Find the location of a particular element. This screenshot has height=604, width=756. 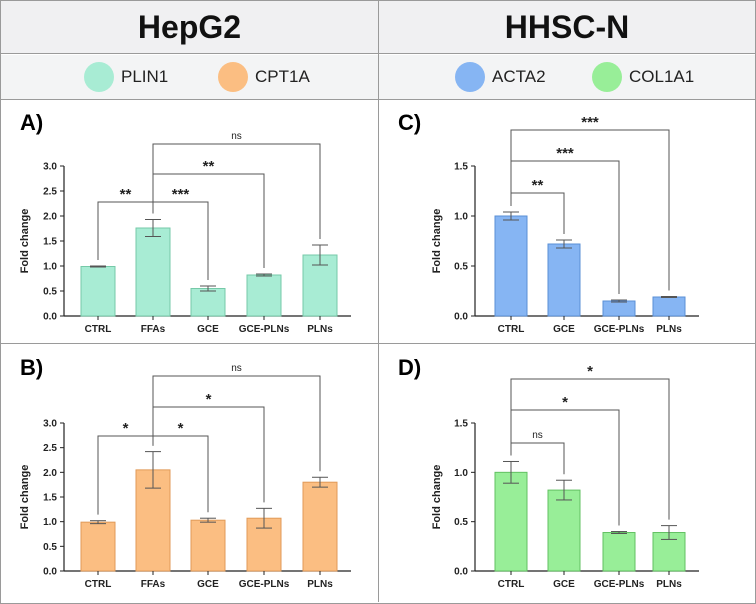

y-axis-label-d: Fold change is located at coordinates (437, 497).